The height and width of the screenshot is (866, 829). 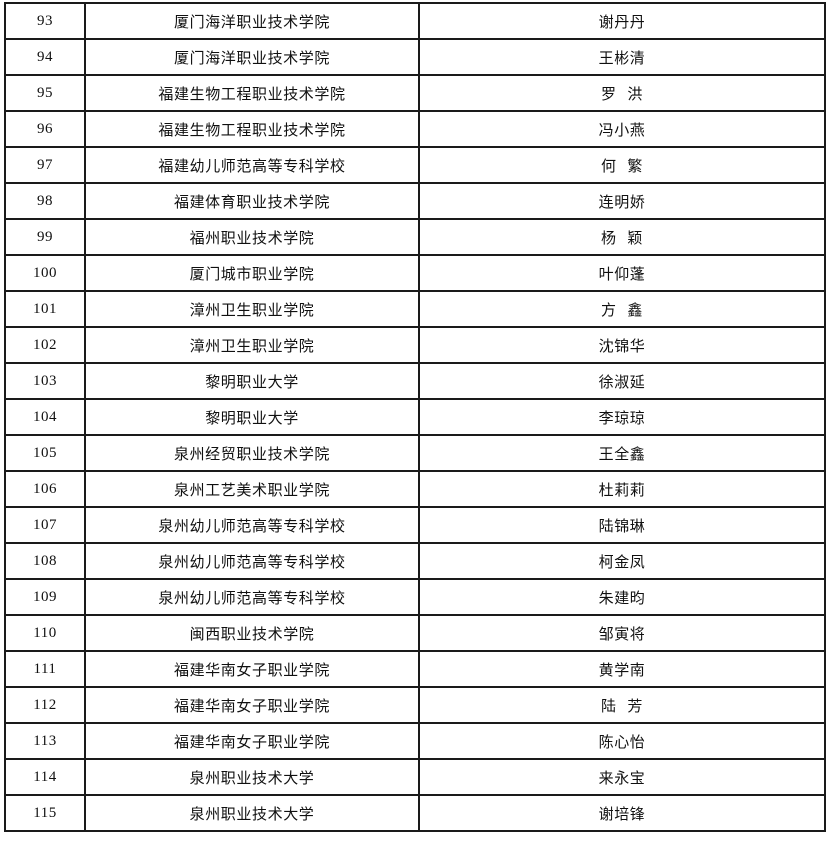 I want to click on school-name-text: 闽西职业技术学院, so click(x=252, y=633).